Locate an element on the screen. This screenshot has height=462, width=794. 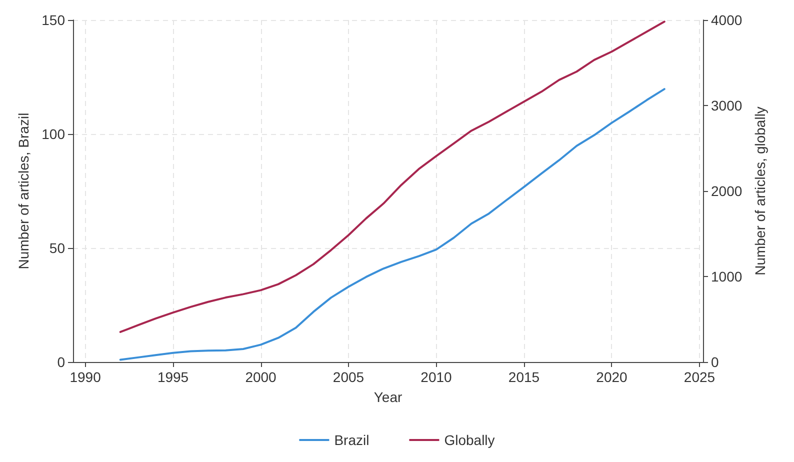
x-tick-label: 2020 is located at coordinates (612, 377).